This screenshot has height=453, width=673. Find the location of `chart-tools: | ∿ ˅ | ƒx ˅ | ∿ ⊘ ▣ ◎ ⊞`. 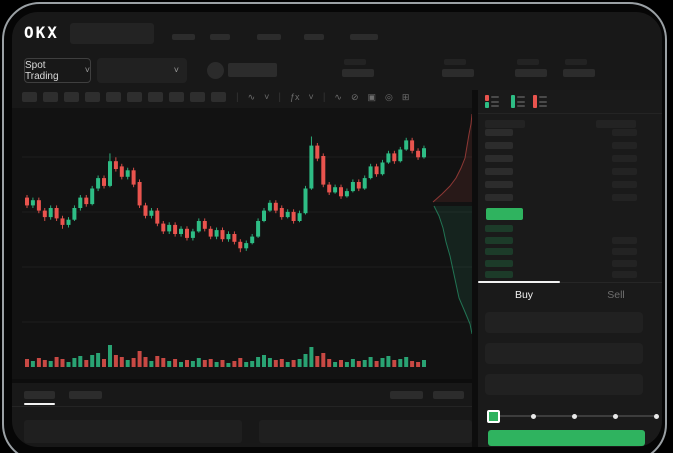

chart-tools: | ∿ ˅ | ƒx ˅ | ∿ ⊘ ▣ ◎ ⊞ is located at coordinates (322, 97).